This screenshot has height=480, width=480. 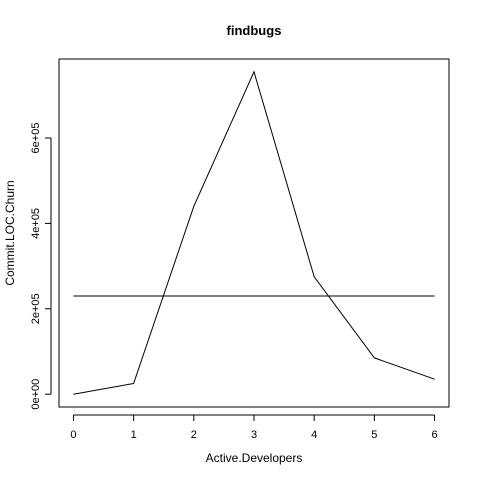 What do you see at coordinates (254, 435) in the screenshot?
I see `x-tick-label: 3` at bounding box center [254, 435].